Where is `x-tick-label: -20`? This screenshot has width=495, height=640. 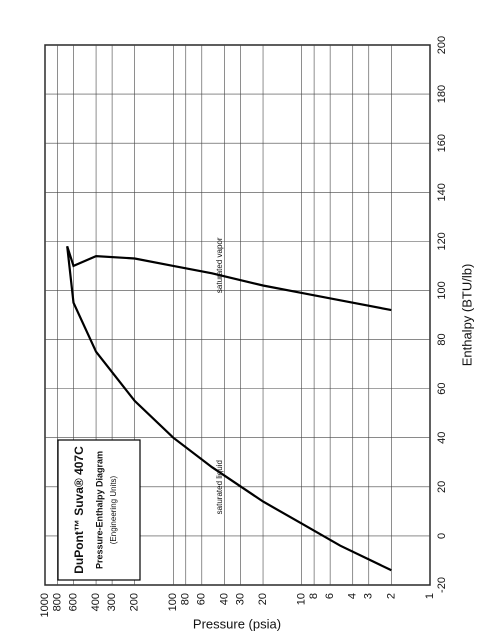 x-tick-label: -20 is located at coordinates (442, 585).